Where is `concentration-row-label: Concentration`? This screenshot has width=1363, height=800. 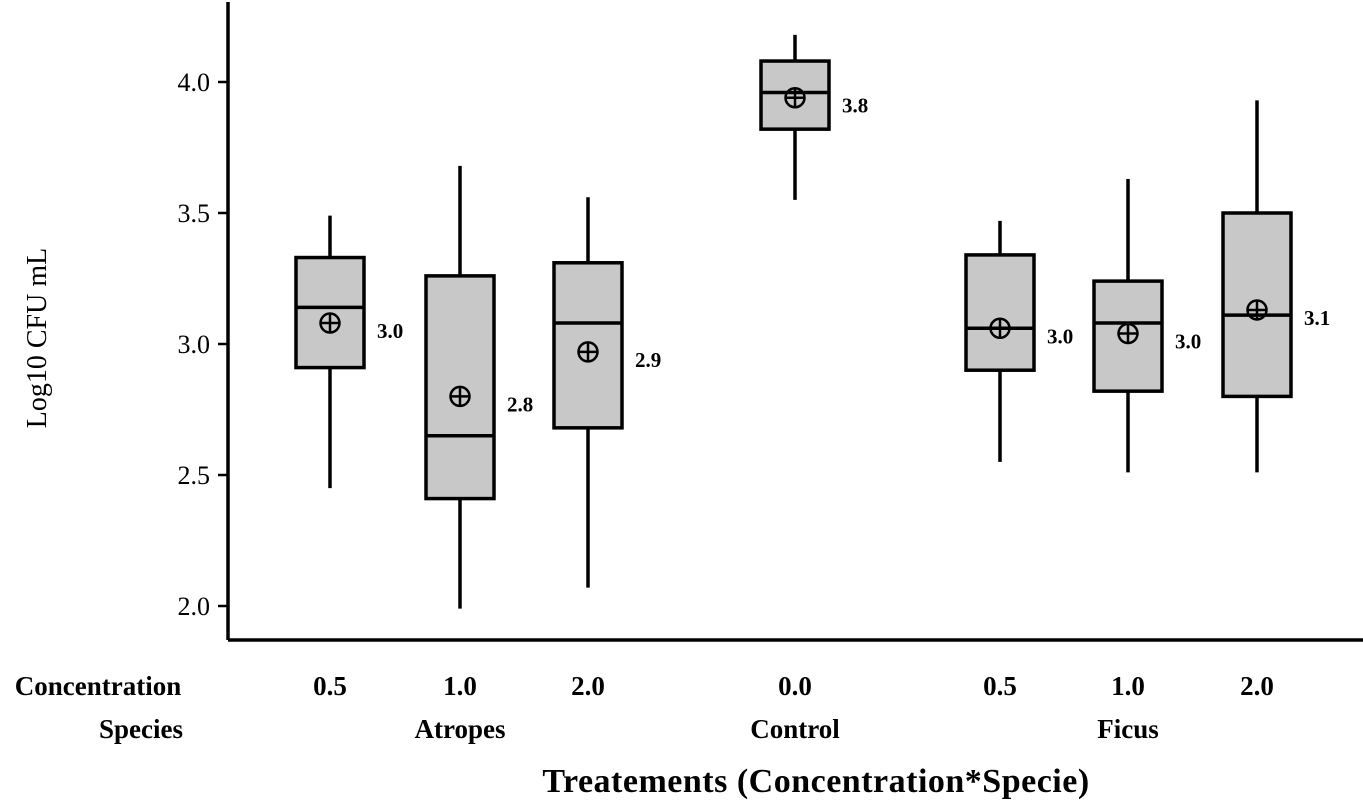 concentration-row-label: Concentration is located at coordinates (98, 686).